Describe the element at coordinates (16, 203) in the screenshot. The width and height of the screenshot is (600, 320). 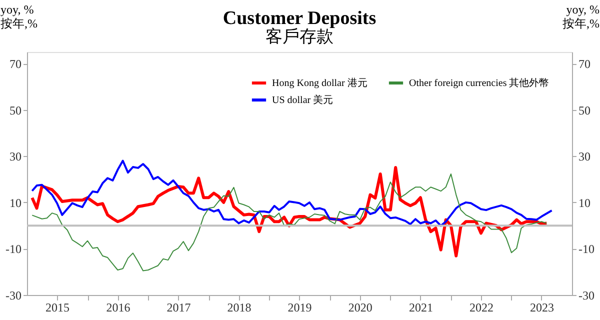
I see `y-tick-label: 10` at that location.